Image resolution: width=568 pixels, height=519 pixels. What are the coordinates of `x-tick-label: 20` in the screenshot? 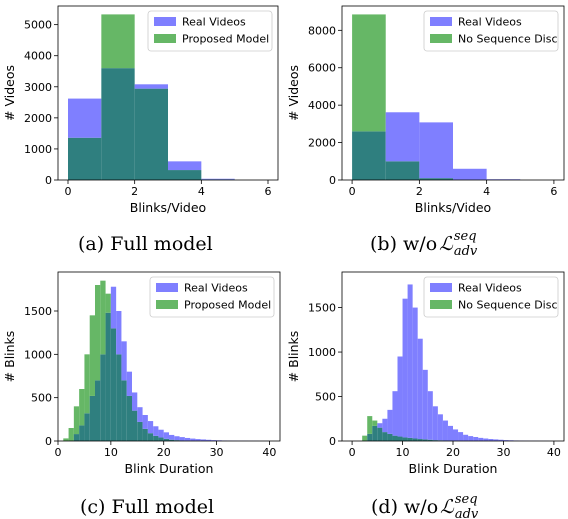 It's located at (453, 452).